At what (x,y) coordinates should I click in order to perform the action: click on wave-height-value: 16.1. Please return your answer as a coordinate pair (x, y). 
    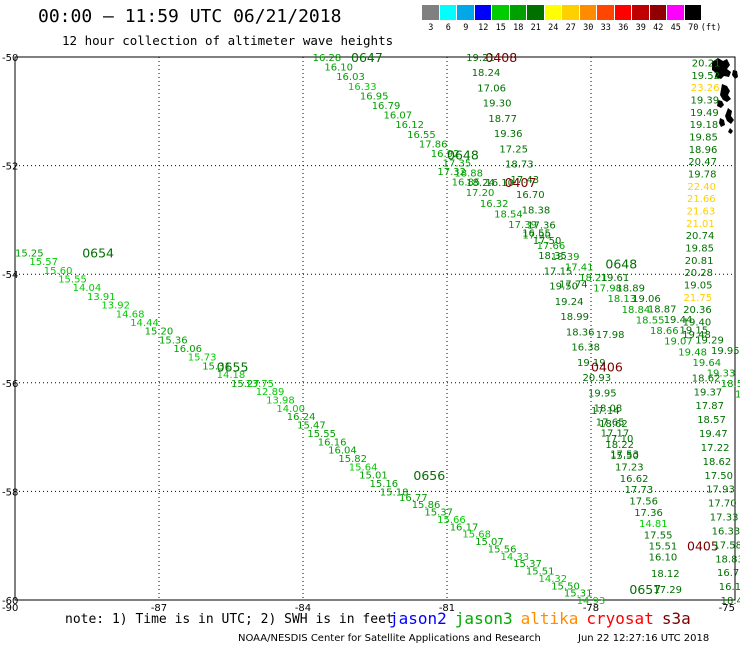
    Looking at the image, I should click on (729, 587).